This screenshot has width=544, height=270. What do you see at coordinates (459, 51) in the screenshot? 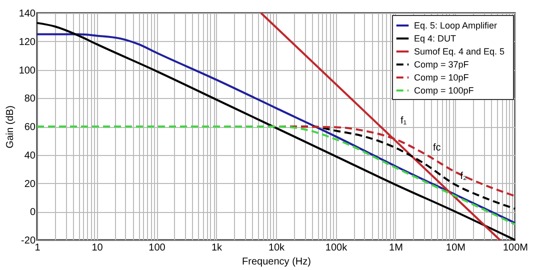
I see `legend-label: Sumof Eq. 4 and Eq. 5` at bounding box center [459, 51].